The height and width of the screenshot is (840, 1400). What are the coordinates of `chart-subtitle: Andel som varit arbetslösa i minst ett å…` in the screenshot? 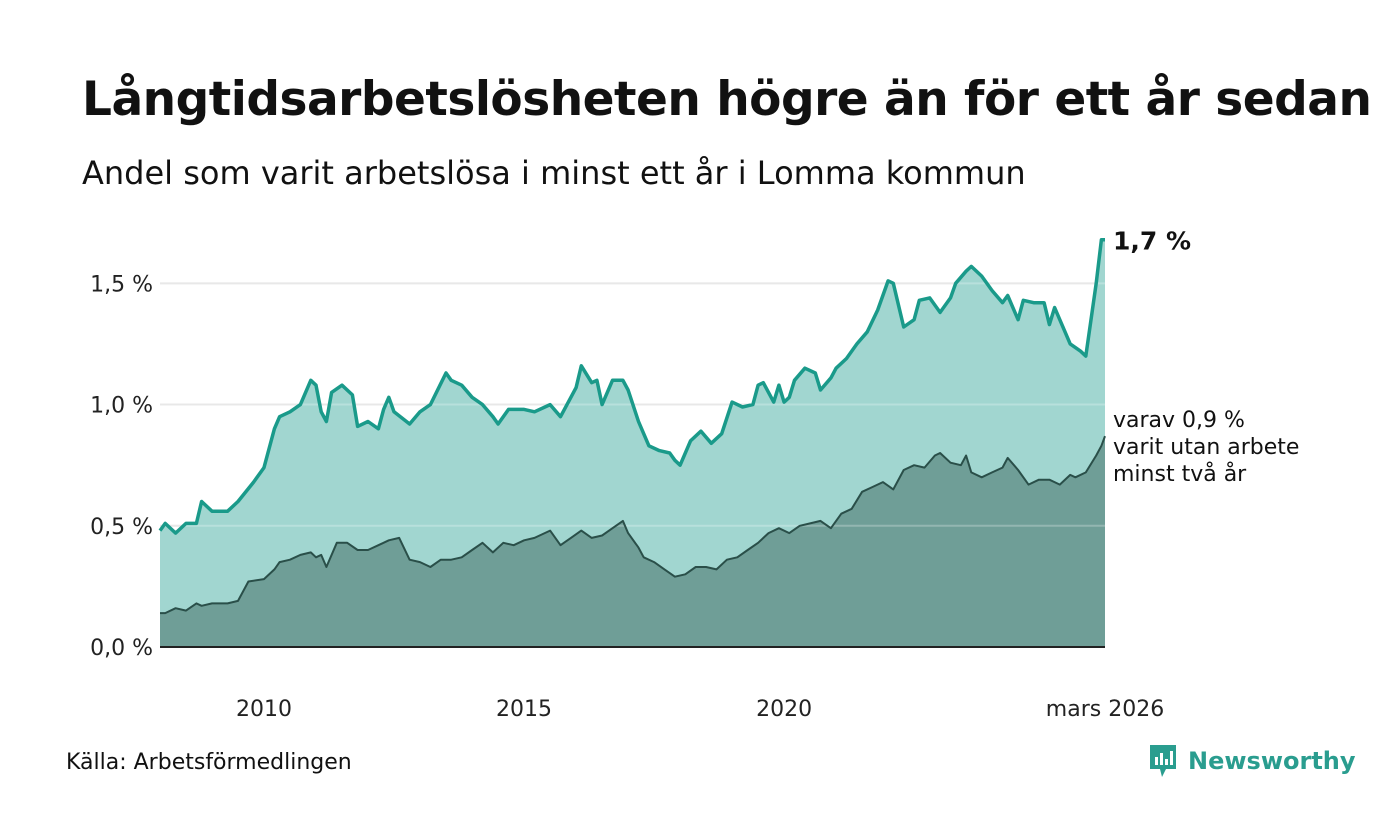 It's located at (554, 173).